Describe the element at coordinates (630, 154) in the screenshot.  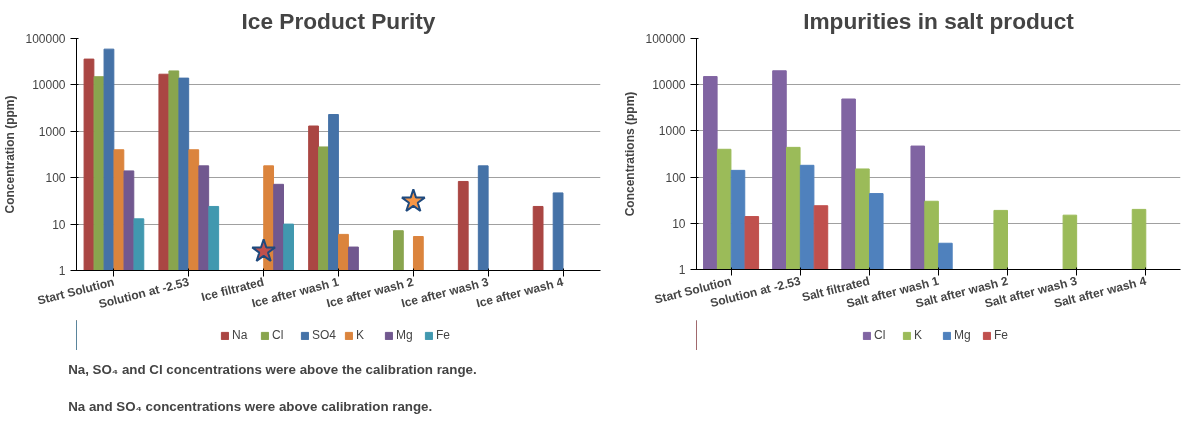
I see `y-axis-title: Concentrations (ppm)` at that location.